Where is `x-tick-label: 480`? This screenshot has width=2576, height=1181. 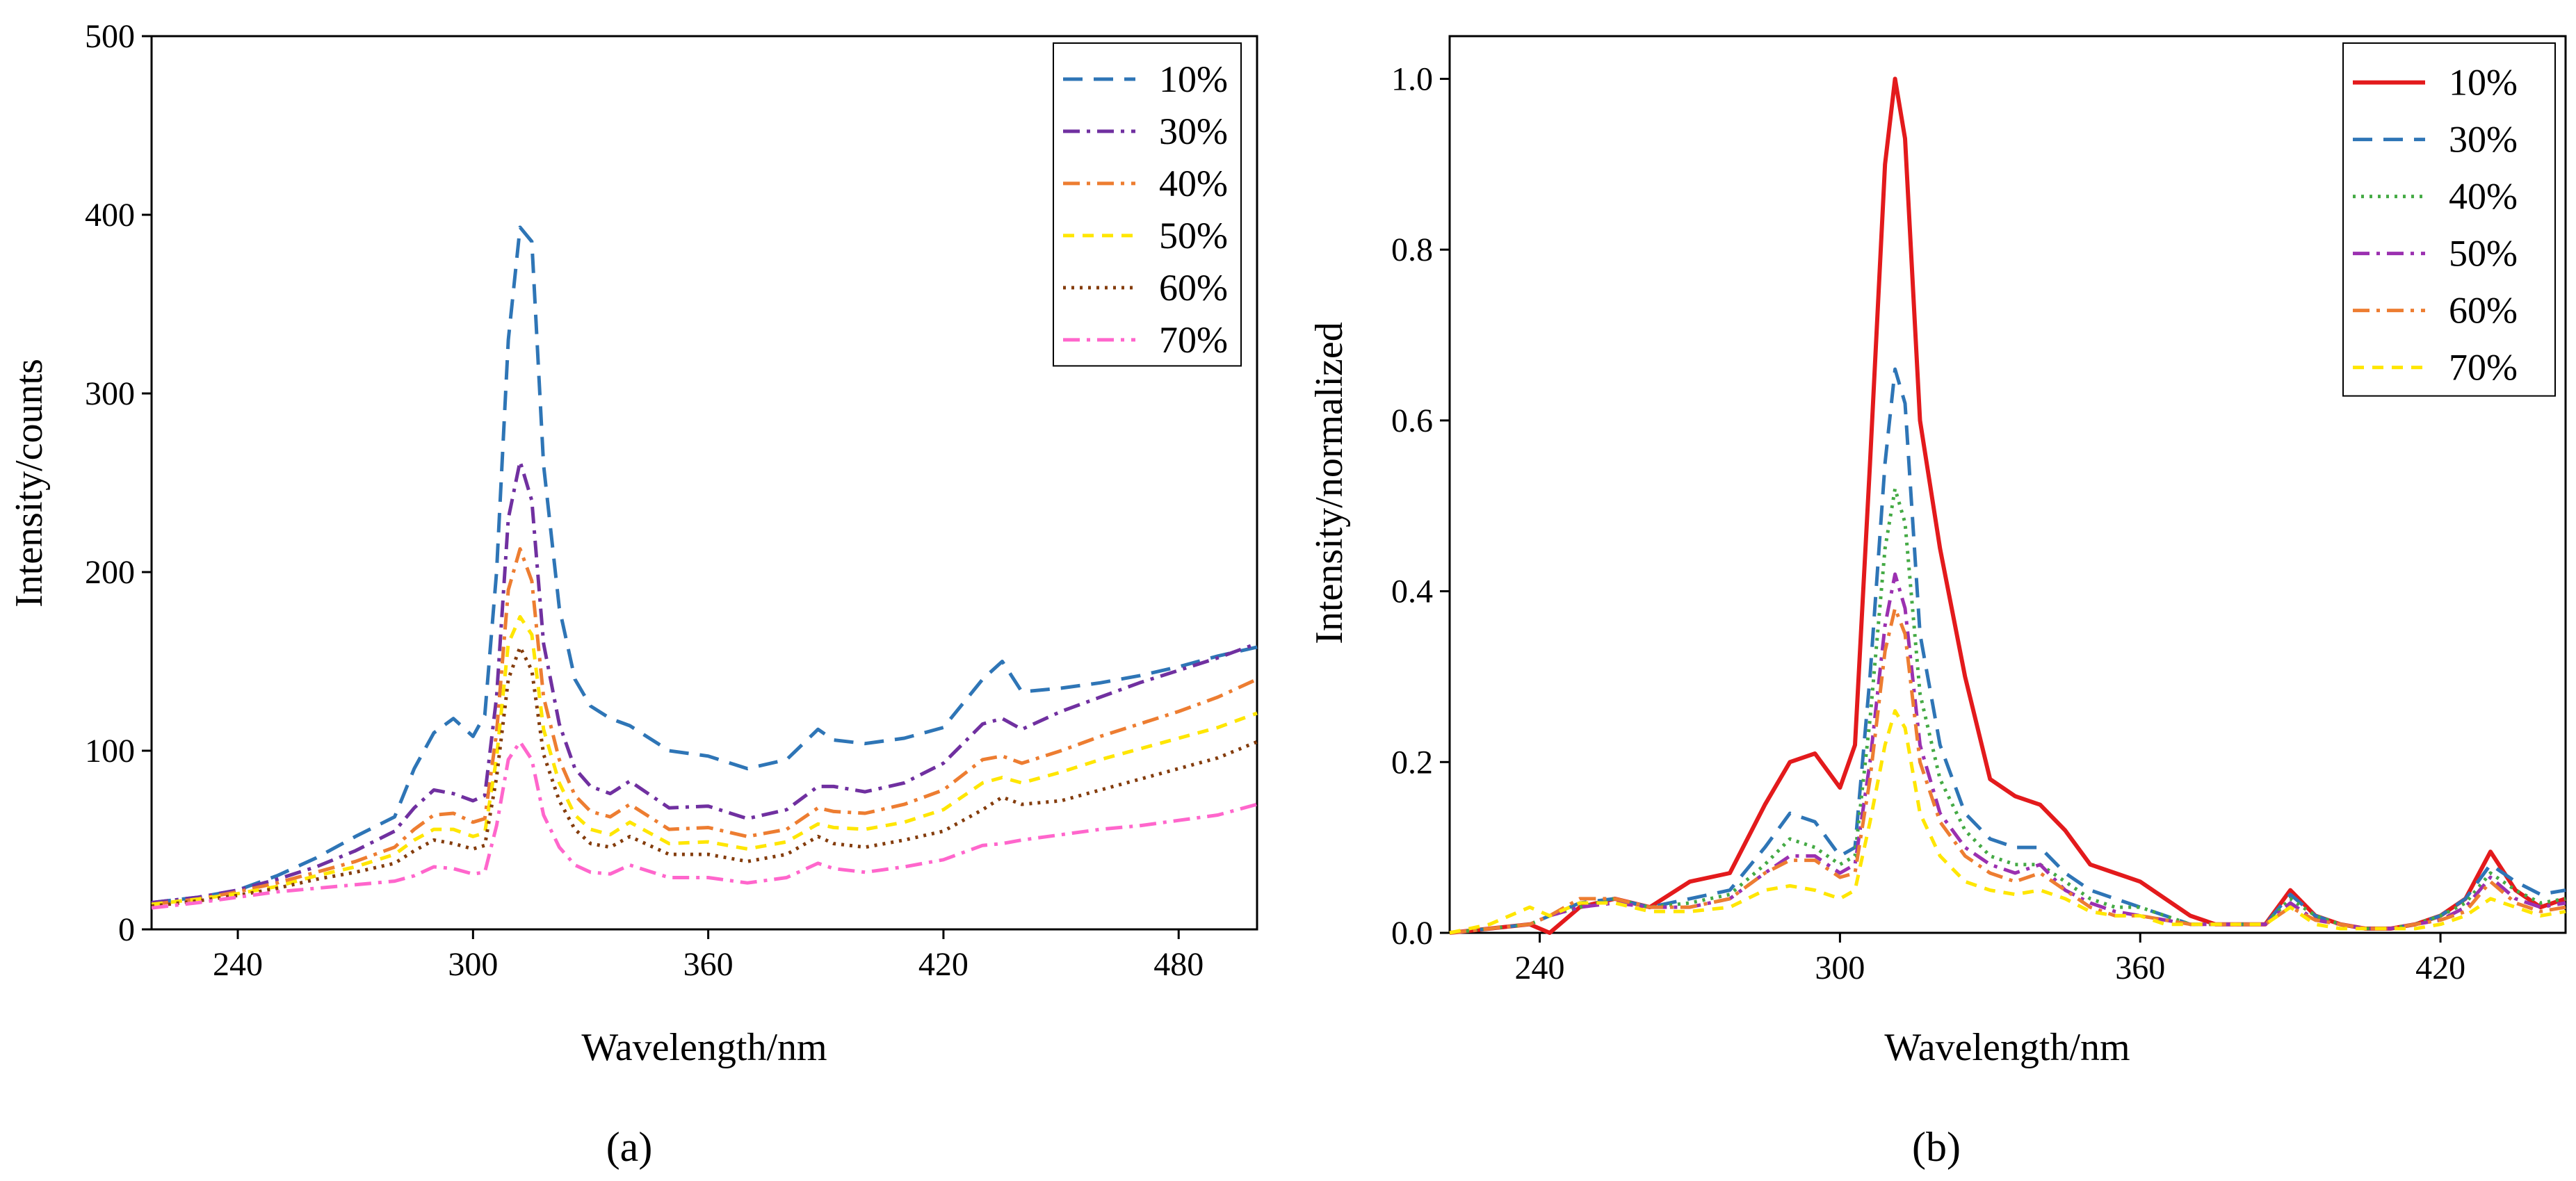 x-tick-label: 480 is located at coordinates (1178, 964).